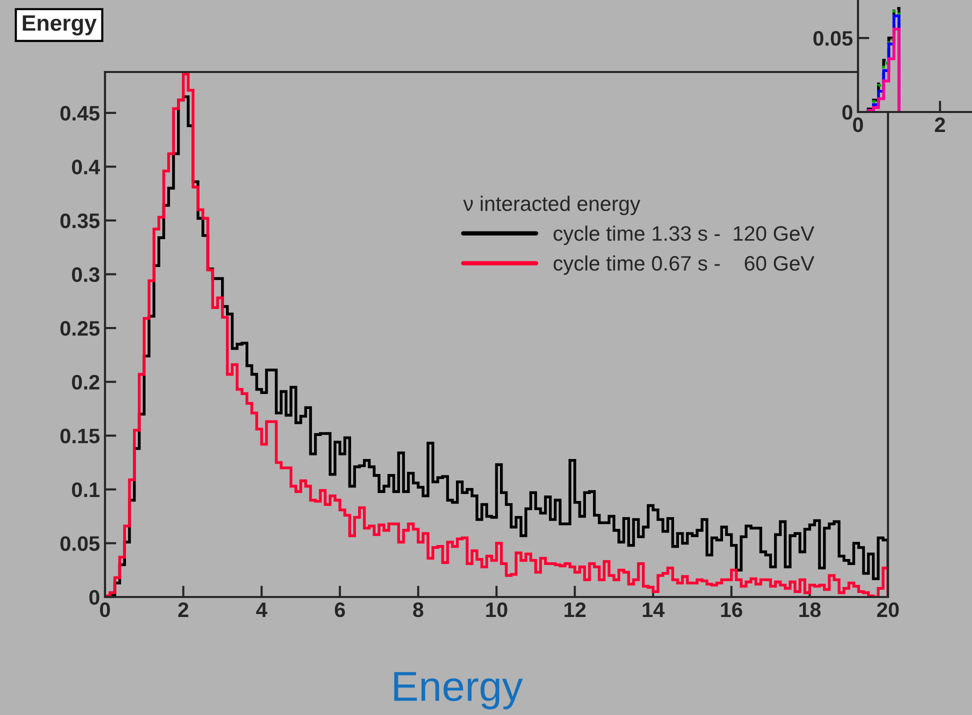 This screenshot has width=972, height=715. What do you see at coordinates (86, 382) in the screenshot?
I see `y-tick-label: 0.2` at bounding box center [86, 382].